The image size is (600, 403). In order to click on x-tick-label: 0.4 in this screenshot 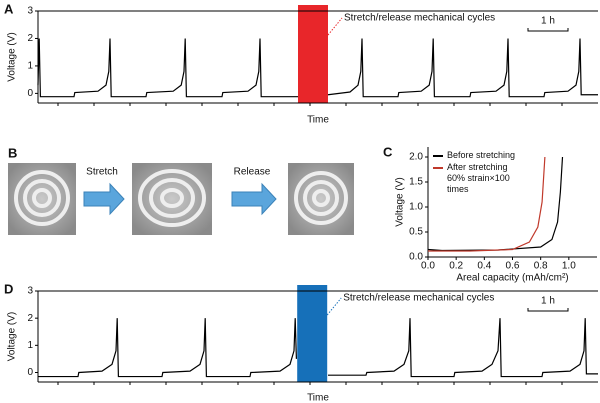, I will do `click(484, 266)`.